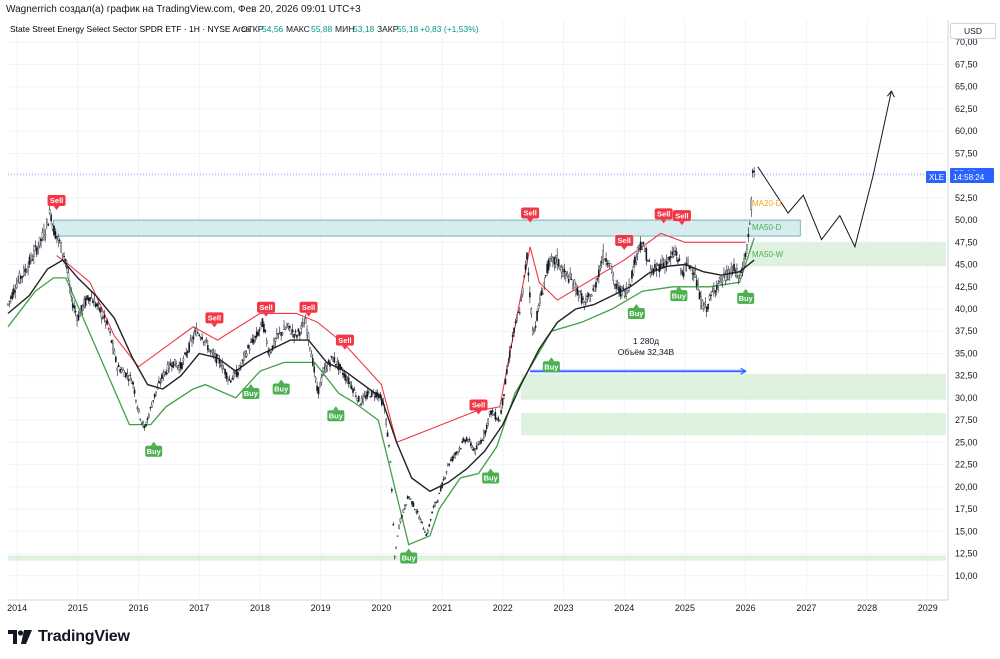 Image resolution: width=1000 pixels, height=659 pixels. What do you see at coordinates (322, 29) in the screenshot?
I see `legend-high-value: 55,88` at bounding box center [322, 29].